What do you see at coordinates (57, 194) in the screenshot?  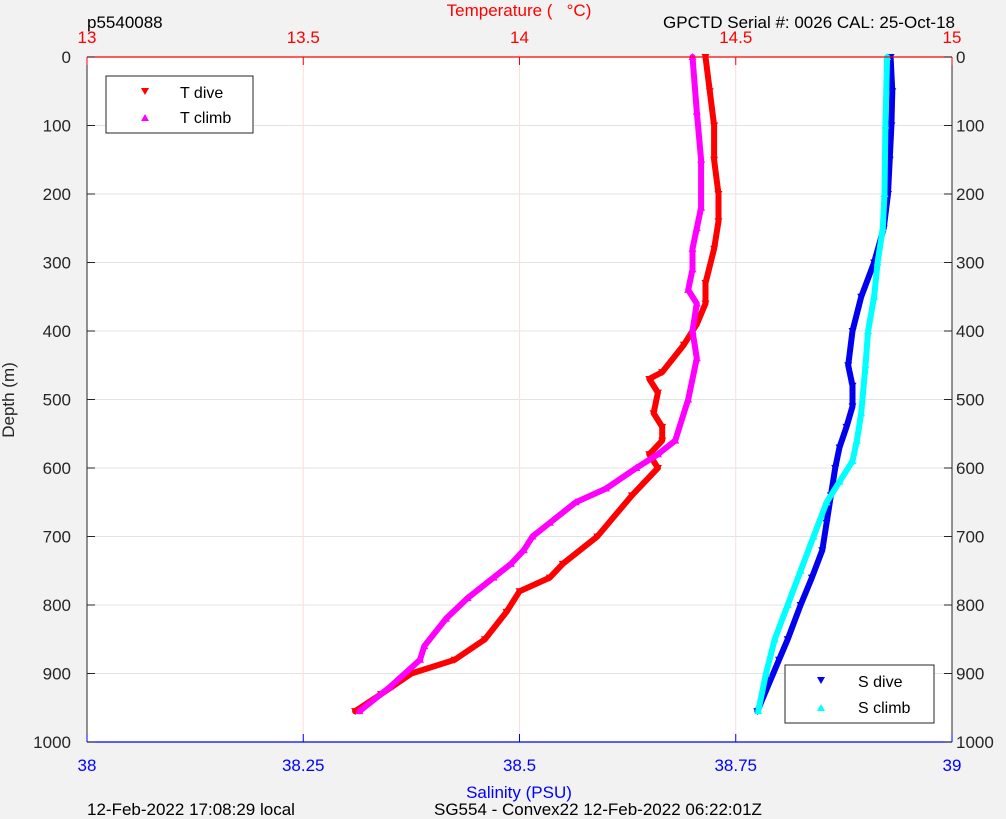 I see `left-depth-tick-label: 200` at bounding box center [57, 194].